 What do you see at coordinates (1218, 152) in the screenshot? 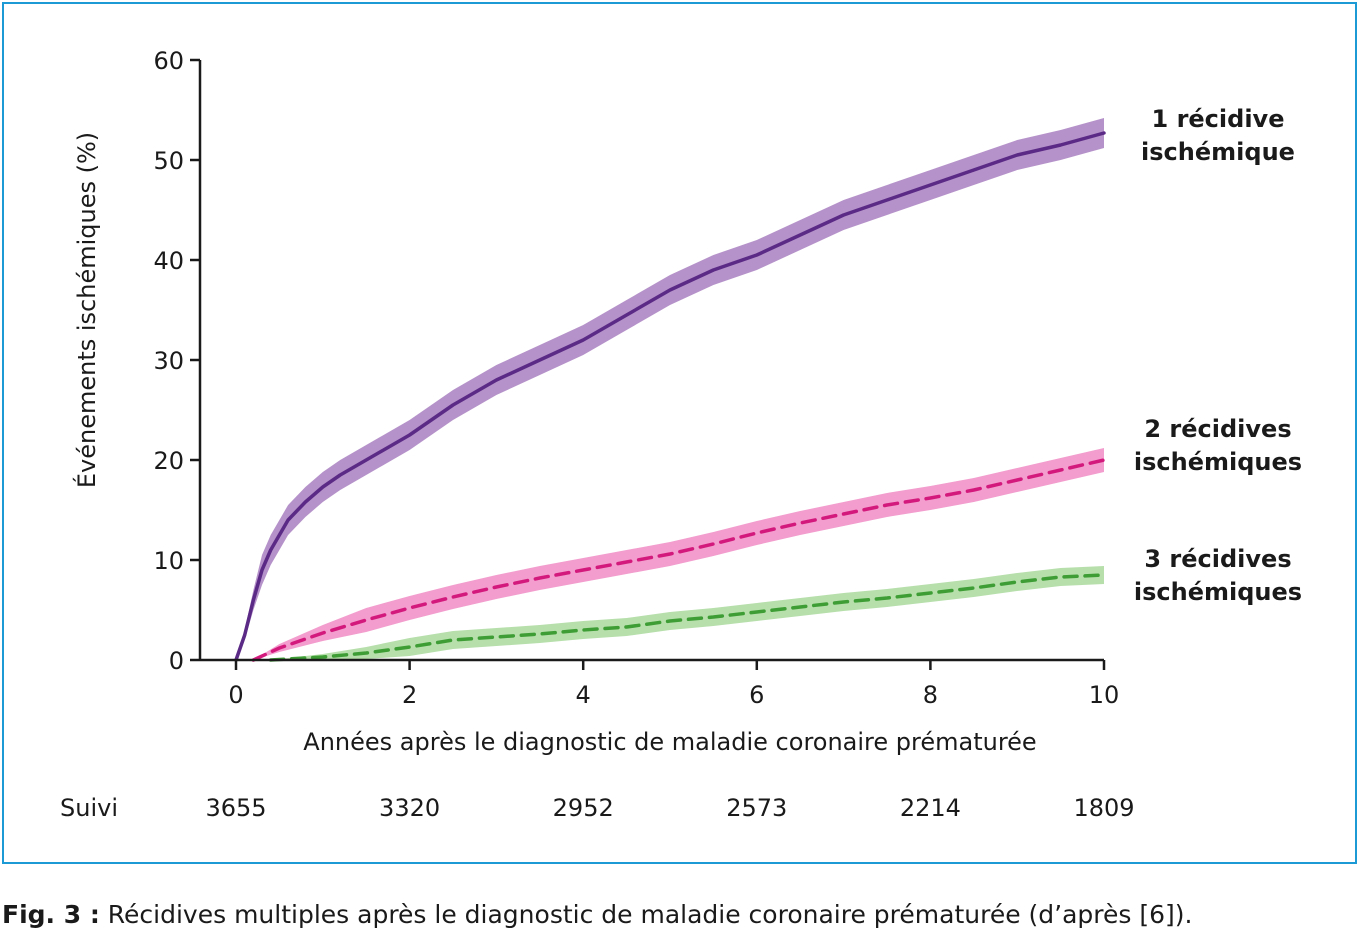
I see `series-label-1: ischémique` at bounding box center [1218, 152].